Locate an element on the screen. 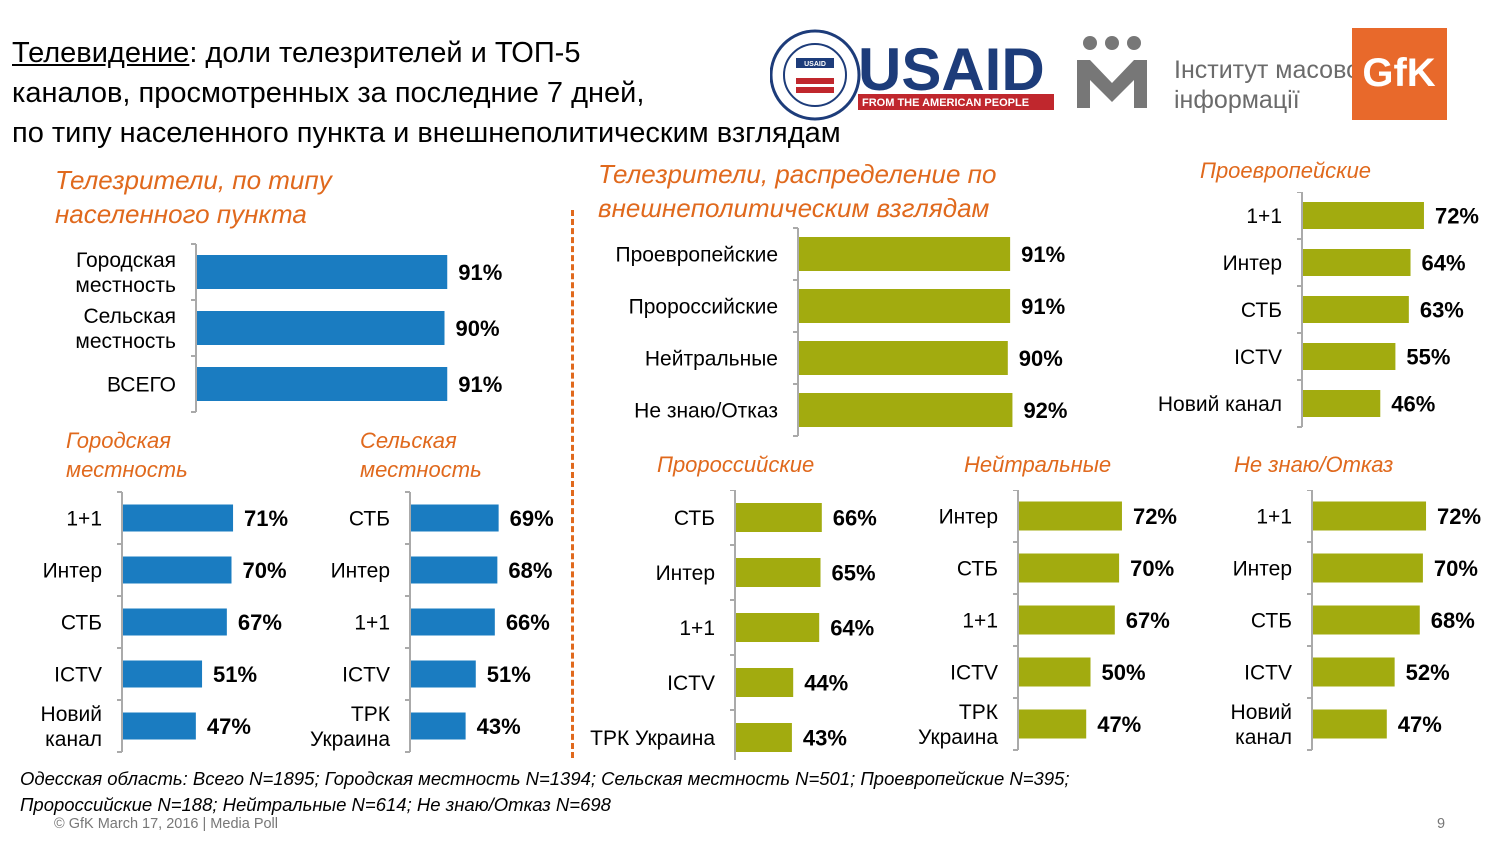 This screenshot has height=844, width=1500. gfk-logo-text: GfK is located at coordinates (1398, 73).